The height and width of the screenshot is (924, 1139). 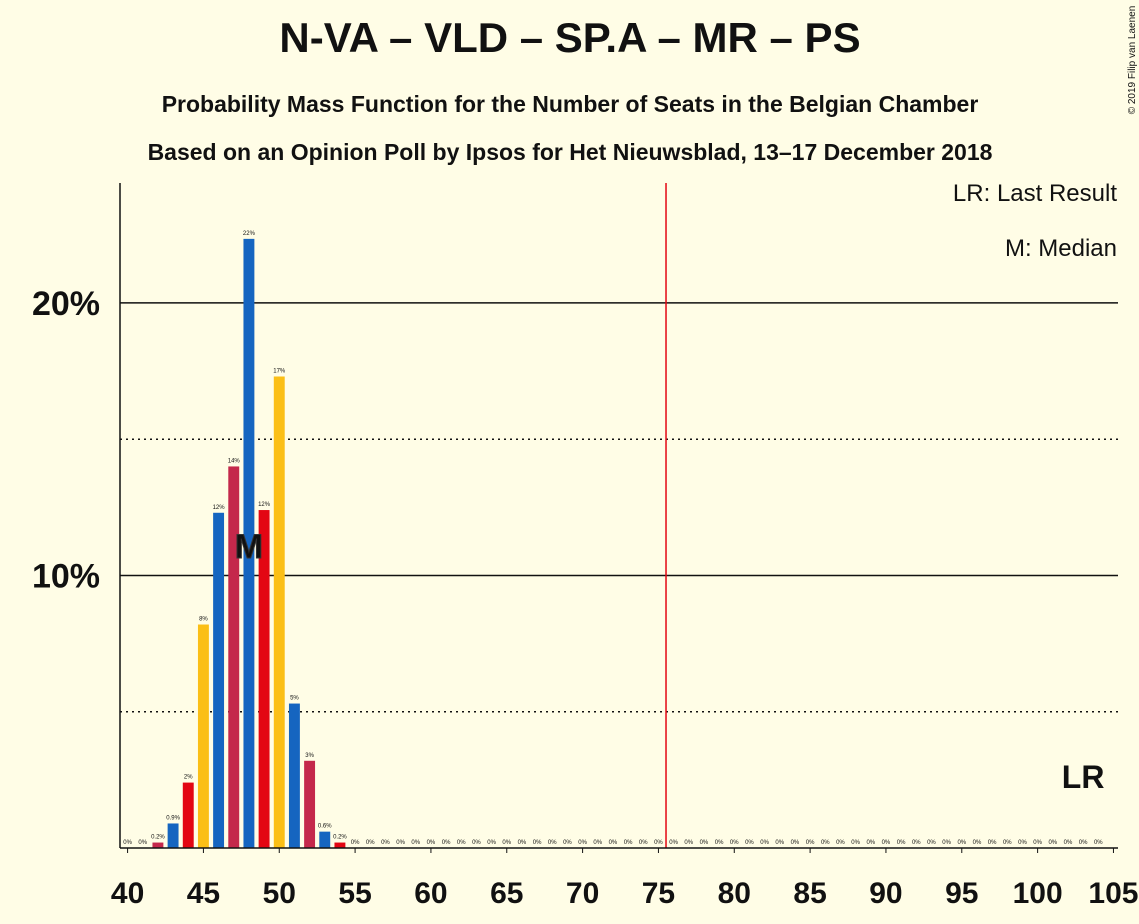 I want to click on legend-entry: LR: Last Result, so click(x=1035, y=193).